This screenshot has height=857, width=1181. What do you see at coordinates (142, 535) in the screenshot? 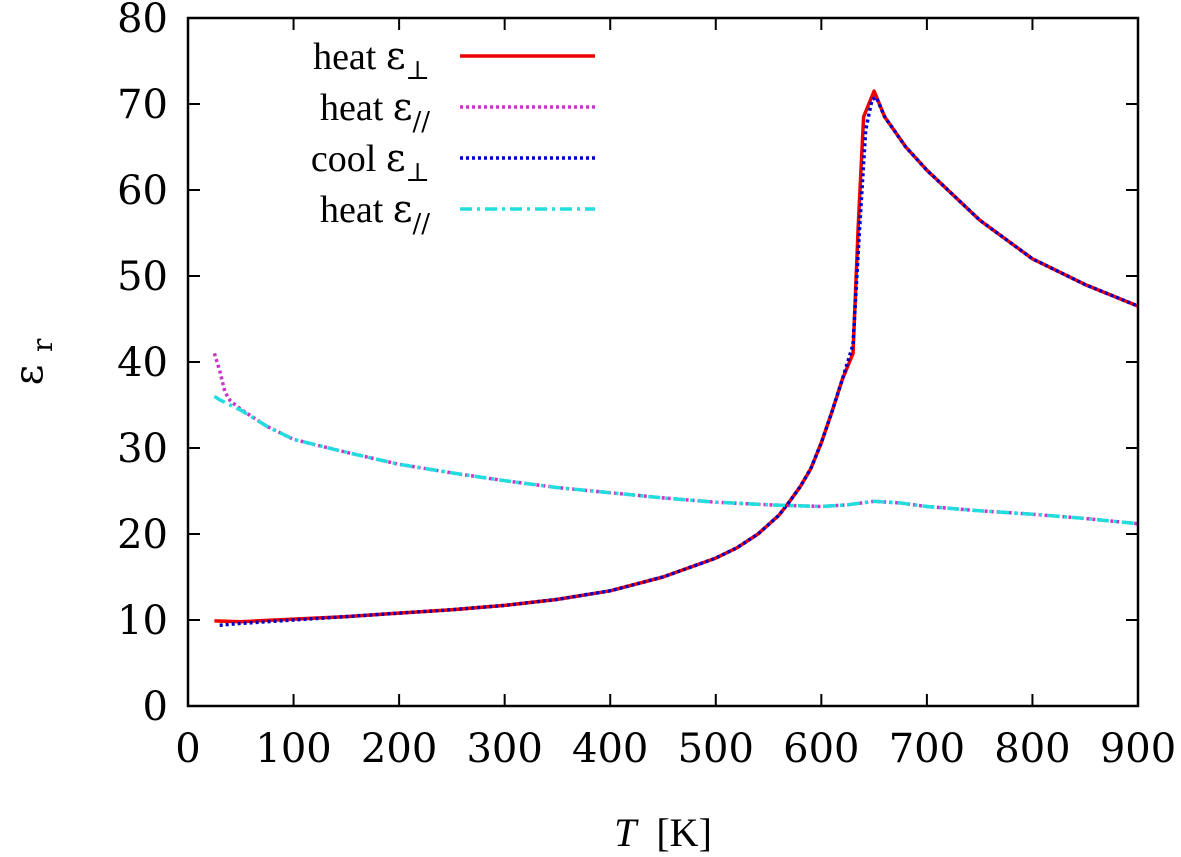
I see `y-tick-label-20: 20` at bounding box center [142, 535].